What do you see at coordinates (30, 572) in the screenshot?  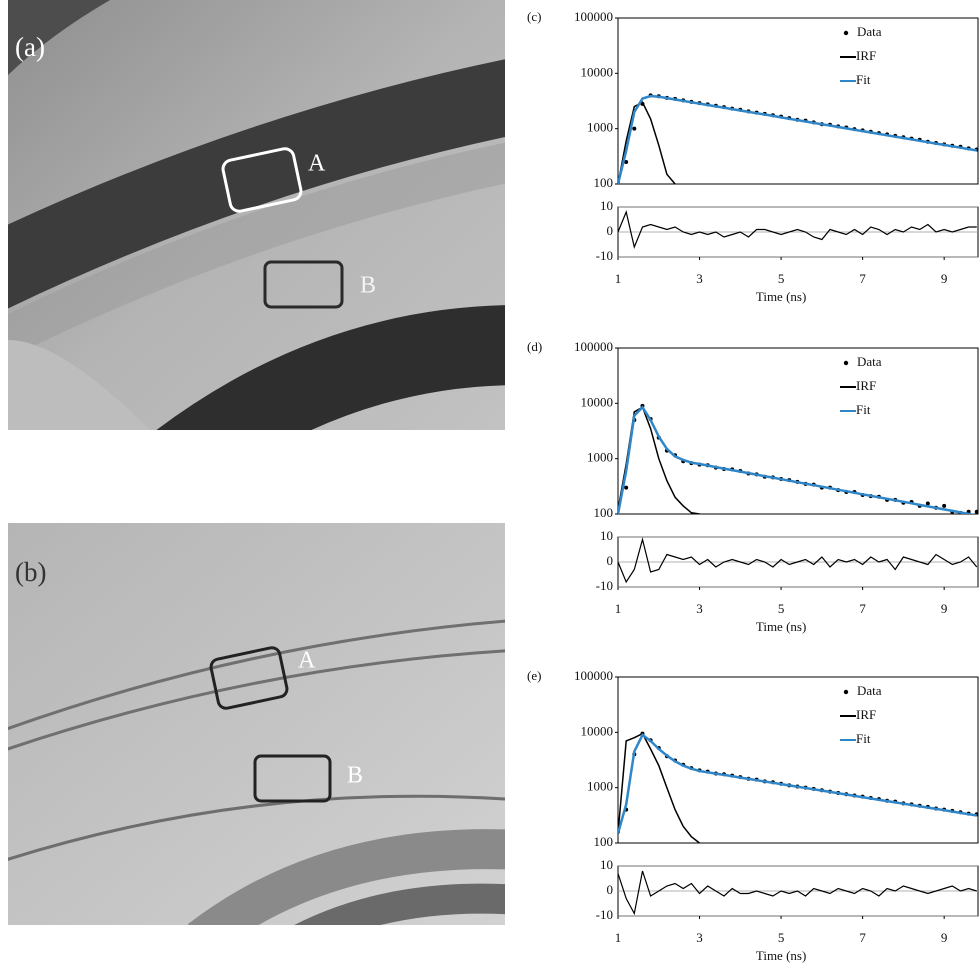 I see `panel-label: (b)` at bounding box center [30, 572].